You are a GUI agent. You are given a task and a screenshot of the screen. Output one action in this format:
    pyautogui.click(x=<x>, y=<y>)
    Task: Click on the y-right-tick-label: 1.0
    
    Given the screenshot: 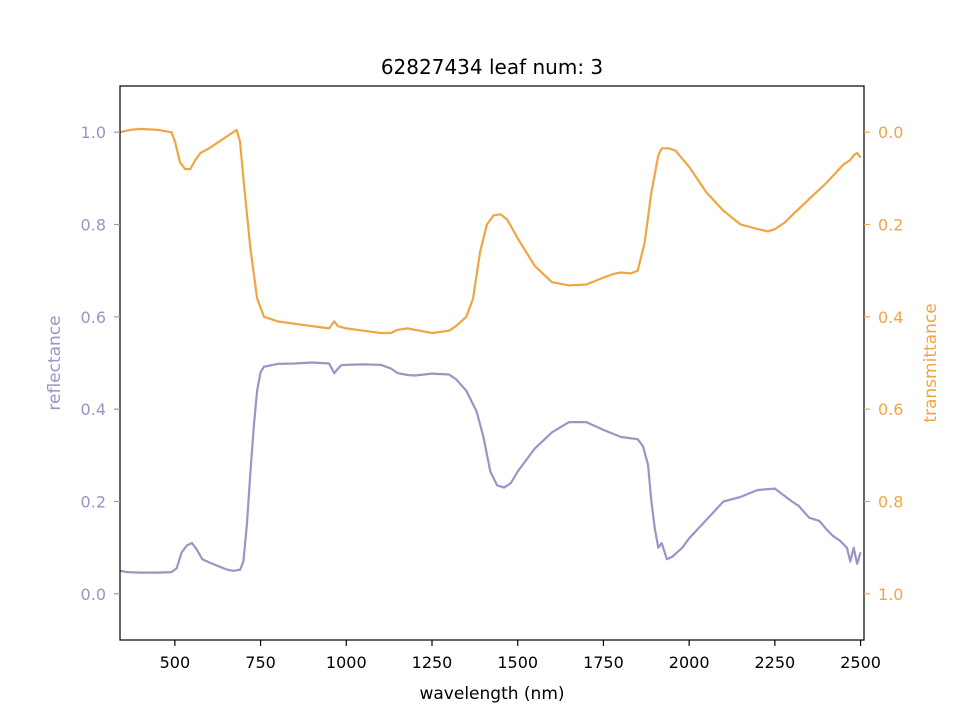 What is the action you would take?
    pyautogui.click(x=890, y=594)
    